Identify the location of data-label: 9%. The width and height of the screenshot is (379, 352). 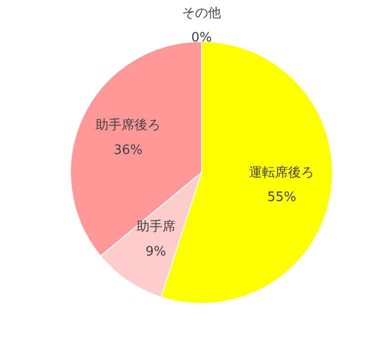
(156, 252).